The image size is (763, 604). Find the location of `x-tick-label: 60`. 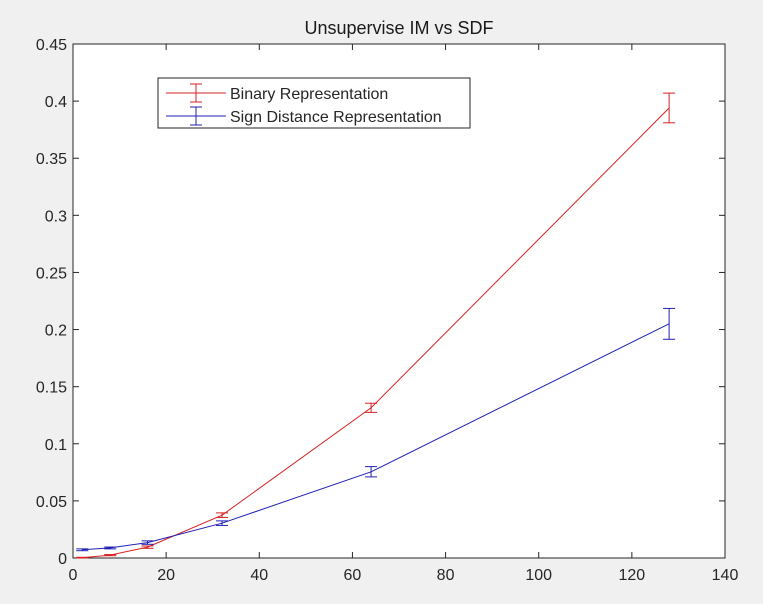

x-tick-label: 60 is located at coordinates (353, 575).